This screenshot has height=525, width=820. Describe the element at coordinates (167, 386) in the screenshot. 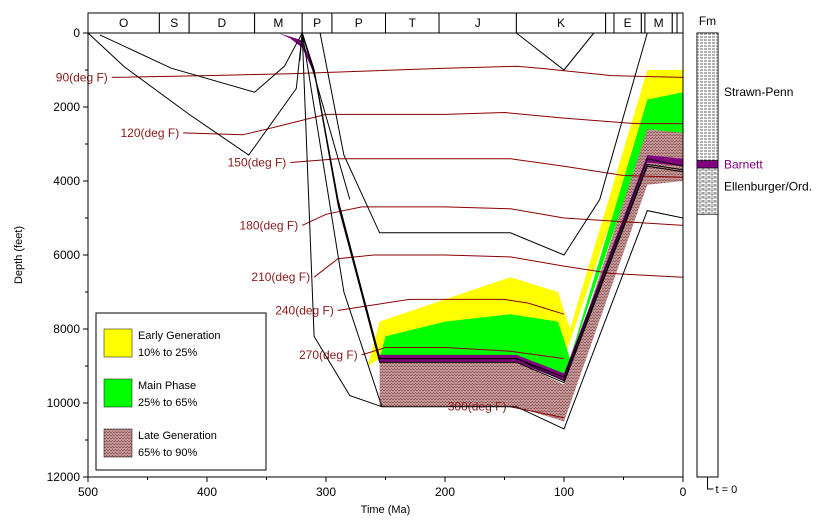

I see `legend-label: Main Phase` at that location.